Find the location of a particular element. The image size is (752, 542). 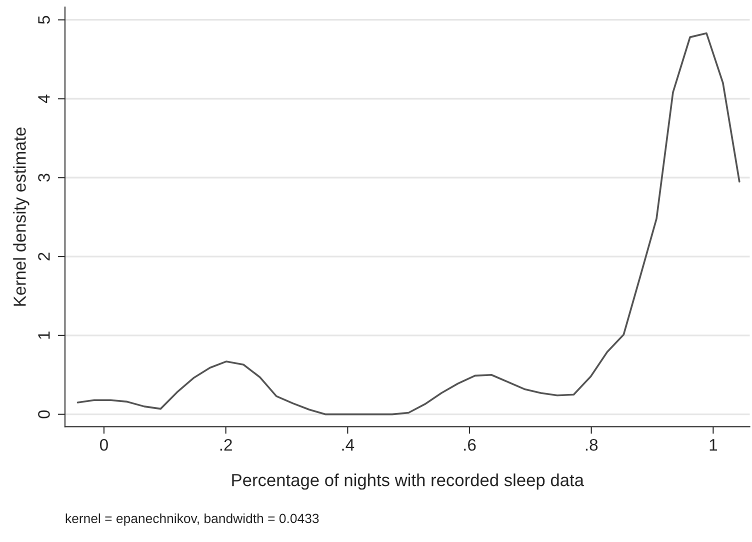

x-tick-label: .8 is located at coordinates (592, 444).